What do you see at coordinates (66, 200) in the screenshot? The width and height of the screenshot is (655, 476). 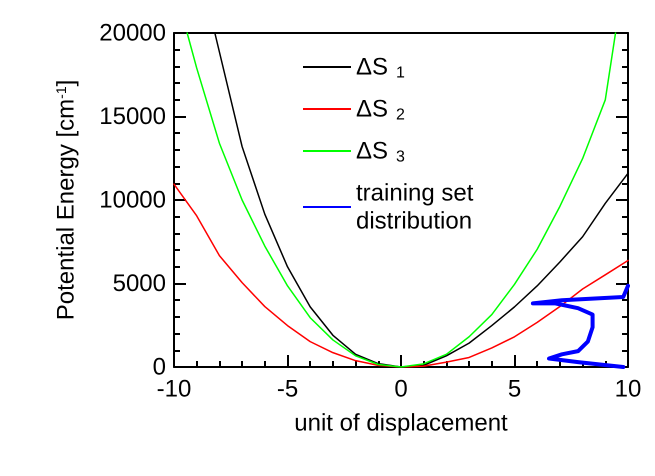 I see `y-axis-title: Potential Energy [cm-1]` at bounding box center [66, 200].